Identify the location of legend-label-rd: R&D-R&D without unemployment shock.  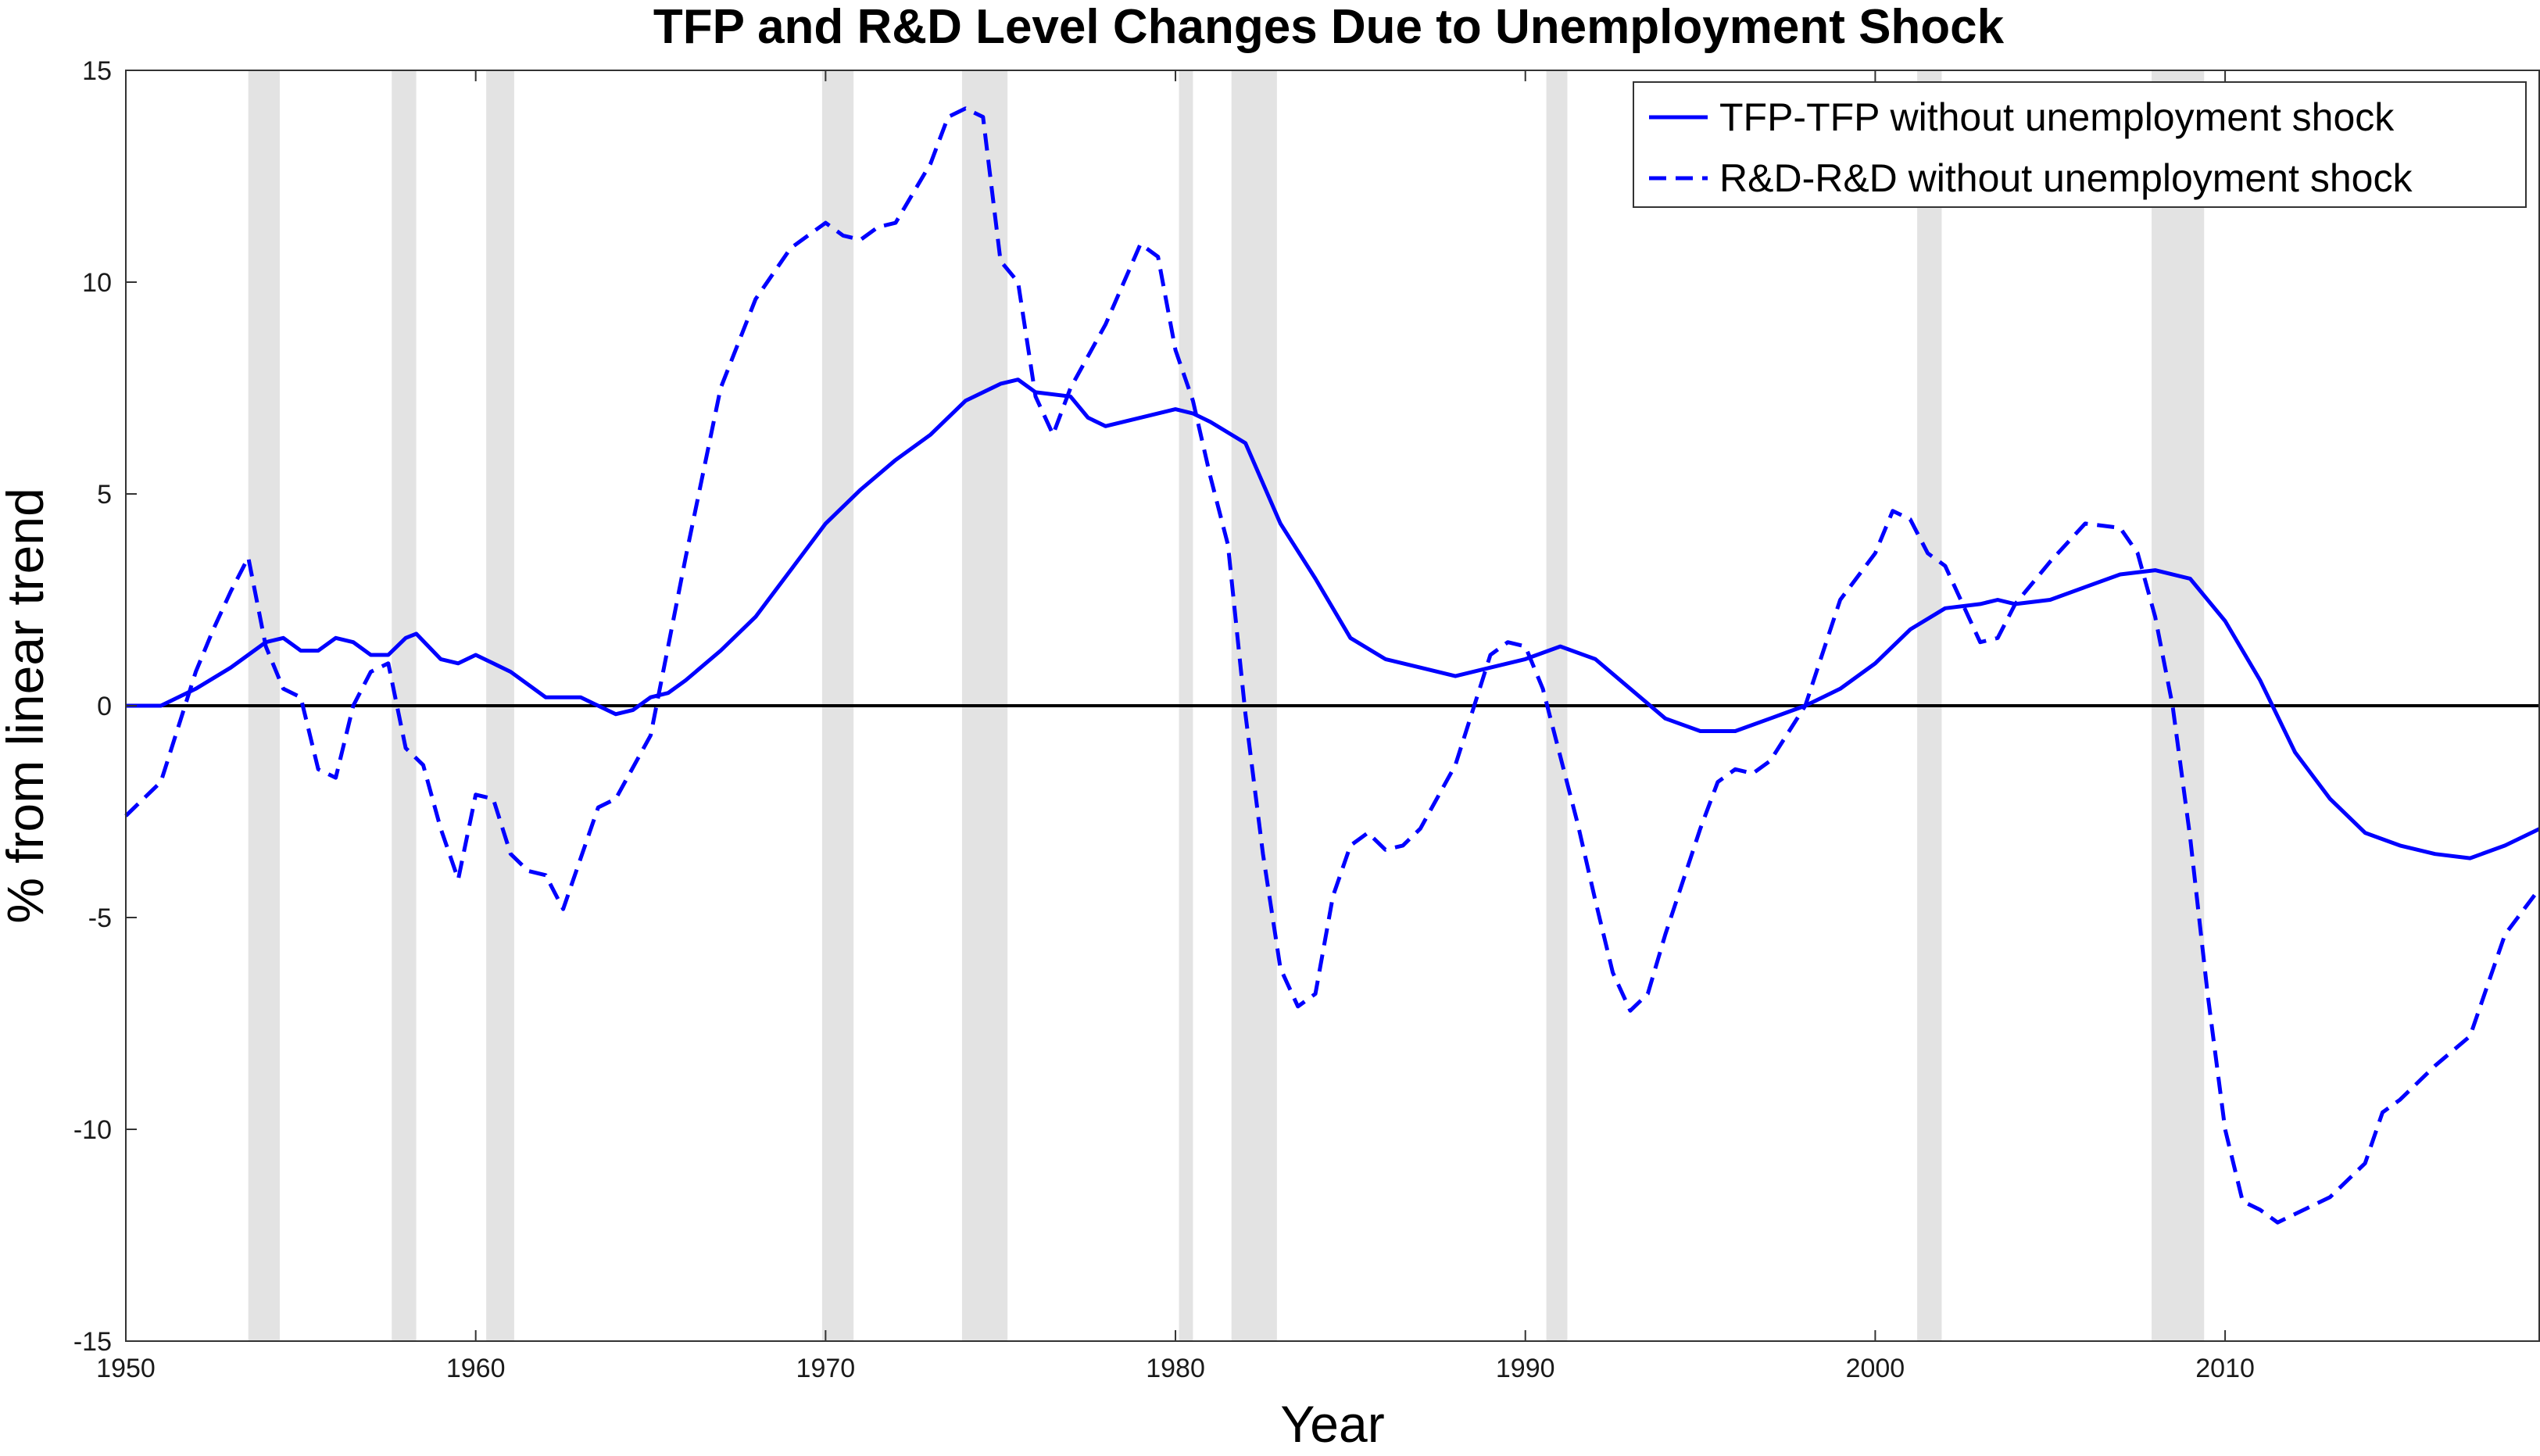
(2066, 178).